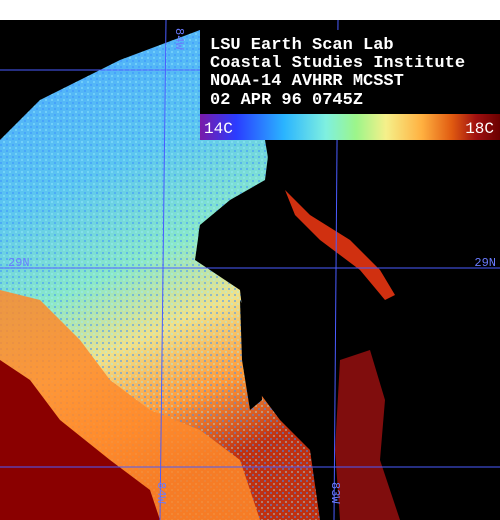 This screenshot has width=500, height=520. What do you see at coordinates (350, 127) in the screenshot?
I see `colorbar` at bounding box center [350, 127].